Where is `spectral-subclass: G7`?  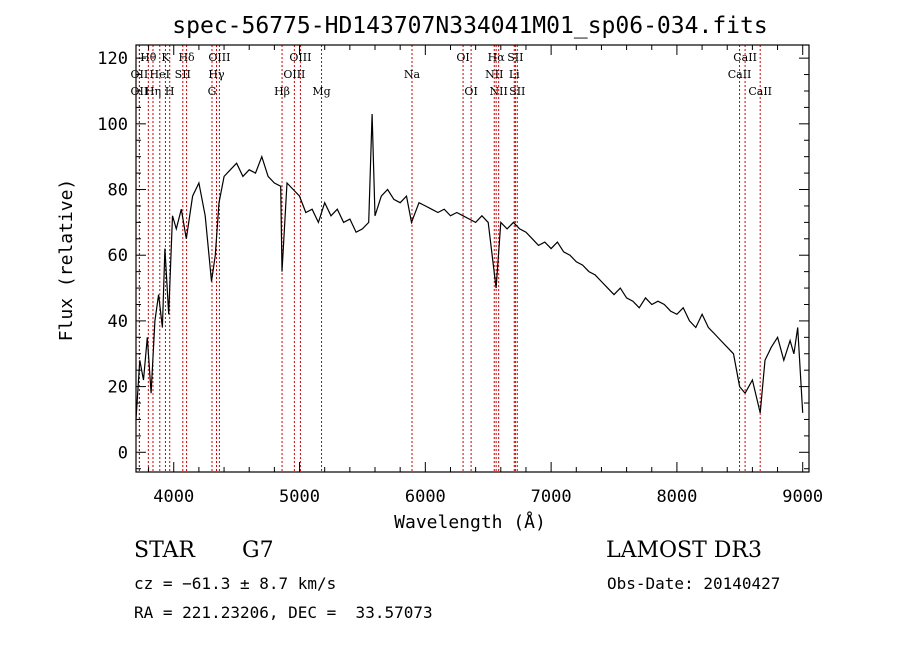
spectral-subclass: G7 is located at coordinates (258, 550).